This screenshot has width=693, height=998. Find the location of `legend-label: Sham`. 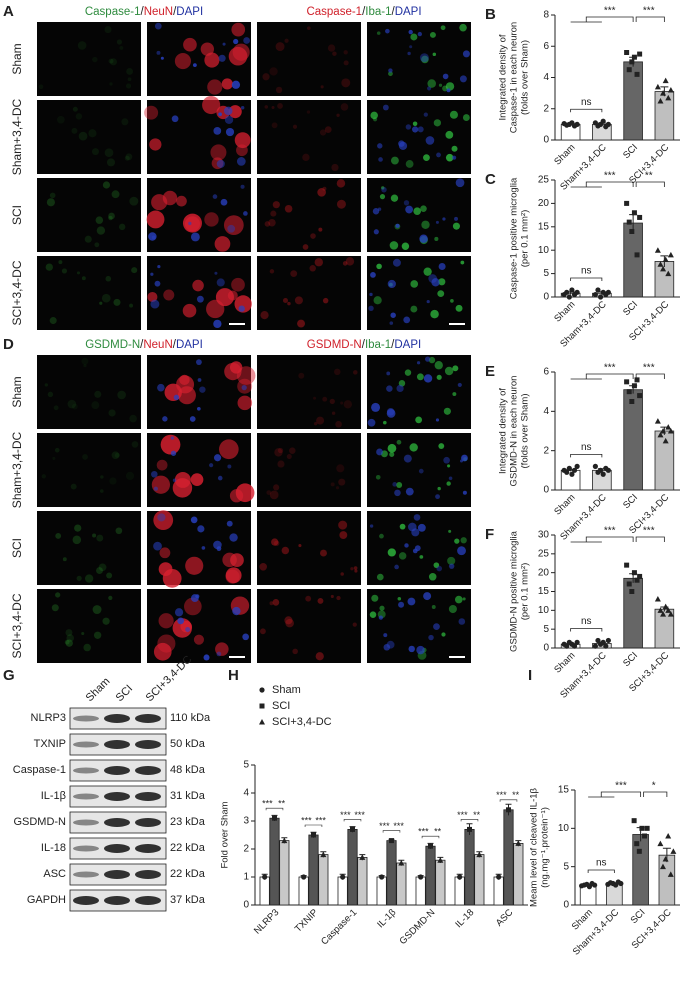

legend-label: Sham is located at coordinates (286, 690).